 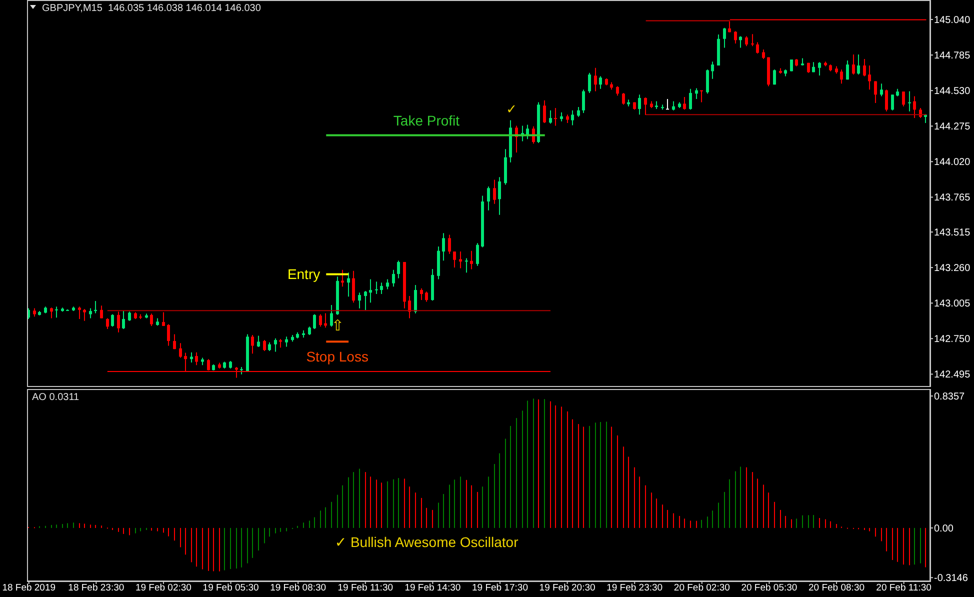 What do you see at coordinates (152, 8) in the screenshot?
I see `chart-title: GBPJPY,M15 146.035 146.038 146.014 146.030` at bounding box center [152, 8].